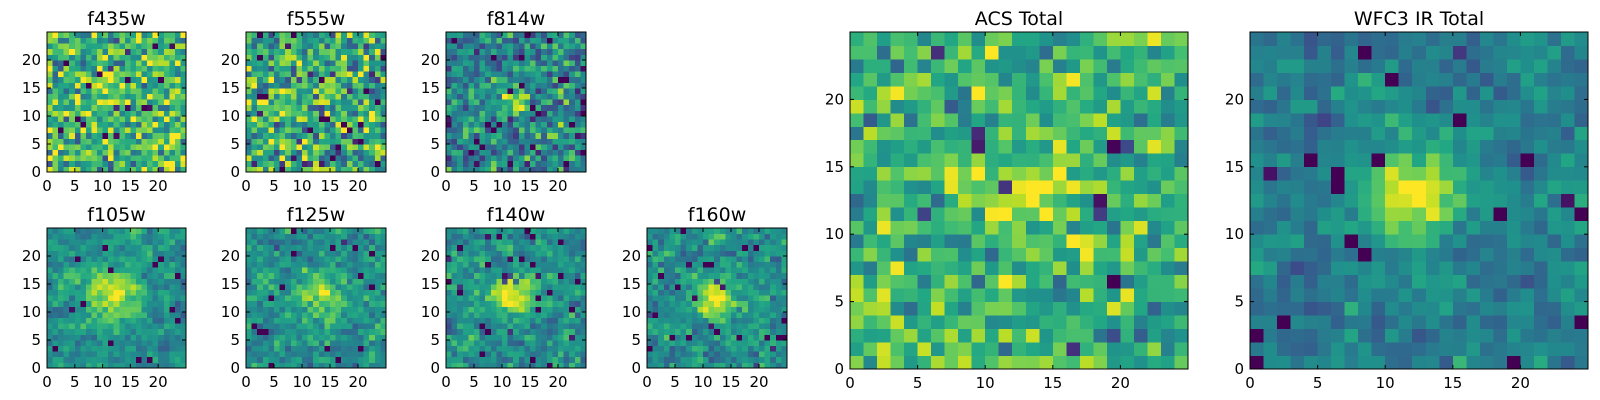  Describe the element at coordinates (516, 102) in the screenshot. I see `axes-frame` at that location.